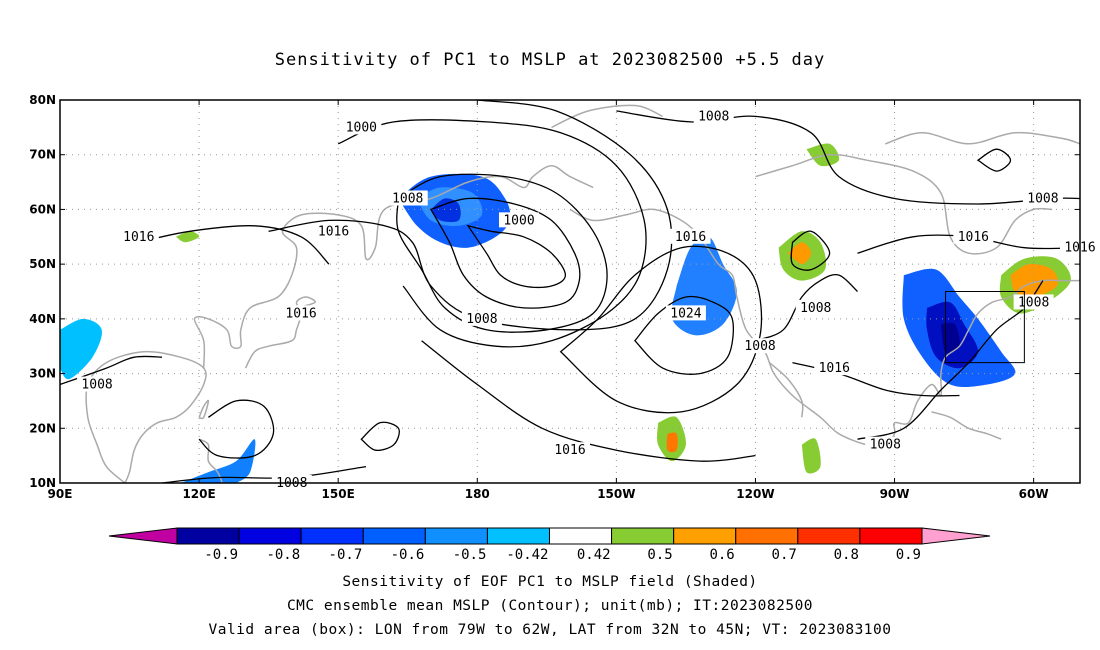 This screenshot has width=1100, height=650. I want to click on colorbar-label: -0.42, so click(527, 555).